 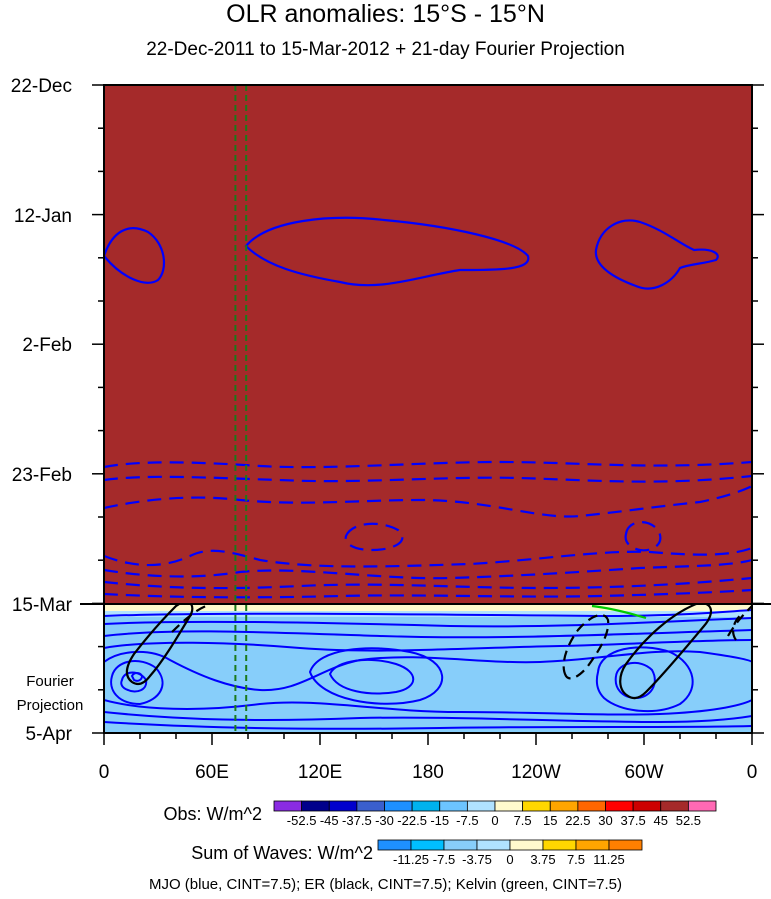 What do you see at coordinates (688, 820) in the screenshot?
I see `colorbar-tick-label: 52.5` at bounding box center [688, 820].